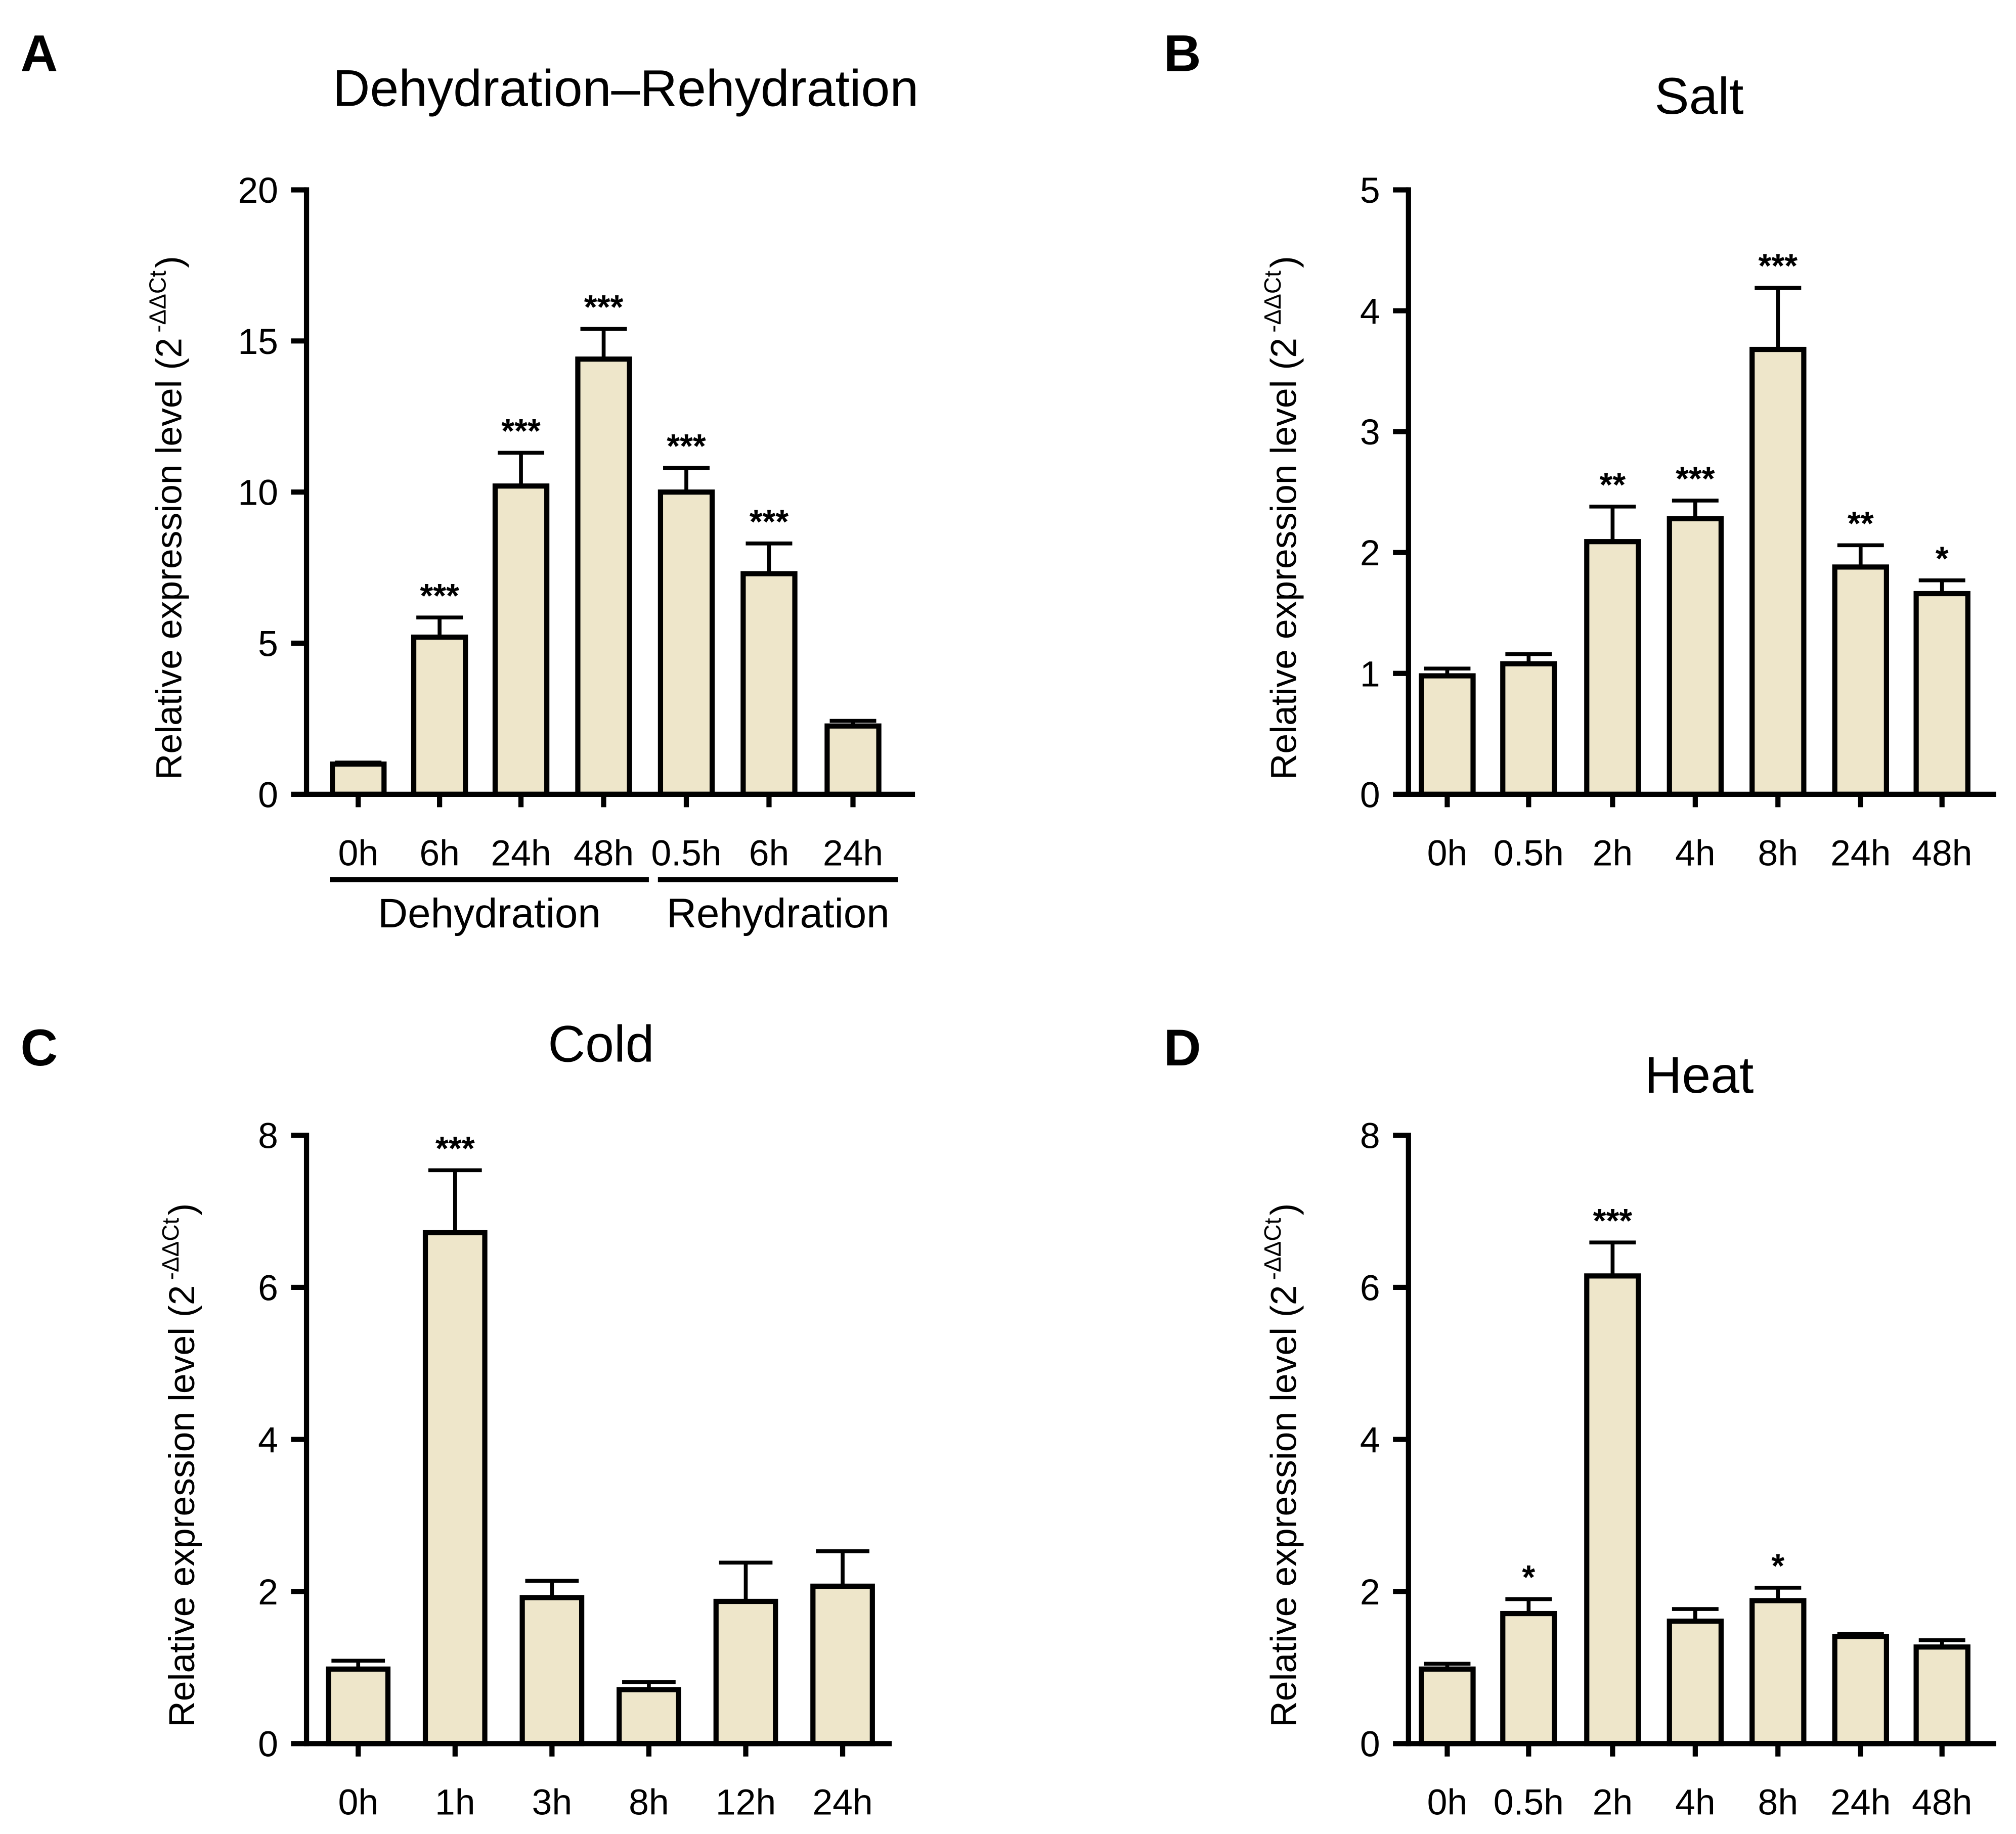  I want to click on group-label: Rehydration, so click(778, 913).